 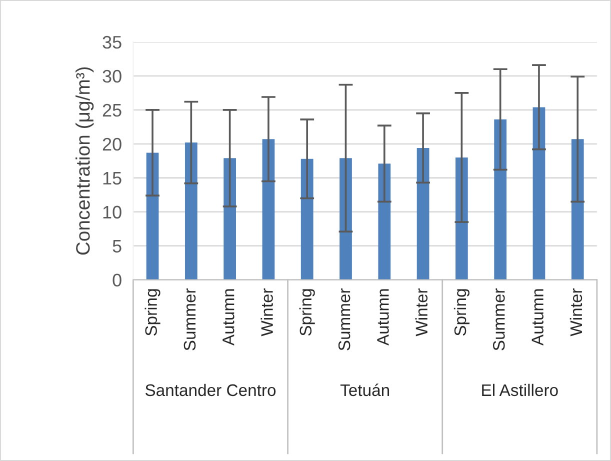 I want to click on y-tick-label: 20, so click(x=112, y=144).